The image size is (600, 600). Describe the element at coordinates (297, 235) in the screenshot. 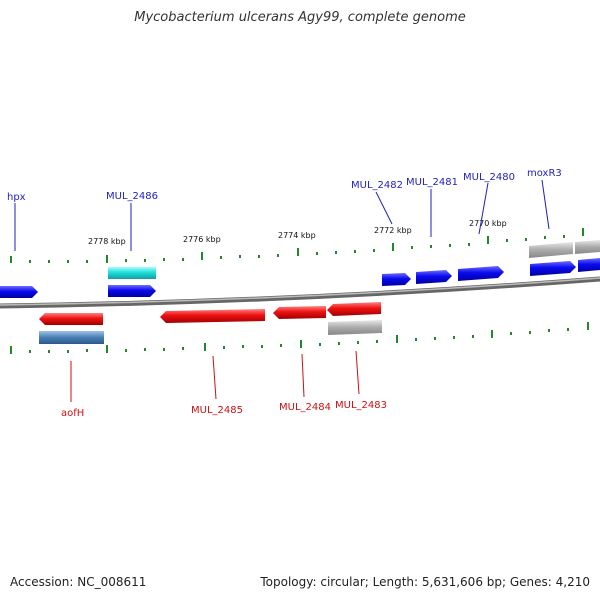

I see `scale-label-2774: 2774 kbp` at that location.